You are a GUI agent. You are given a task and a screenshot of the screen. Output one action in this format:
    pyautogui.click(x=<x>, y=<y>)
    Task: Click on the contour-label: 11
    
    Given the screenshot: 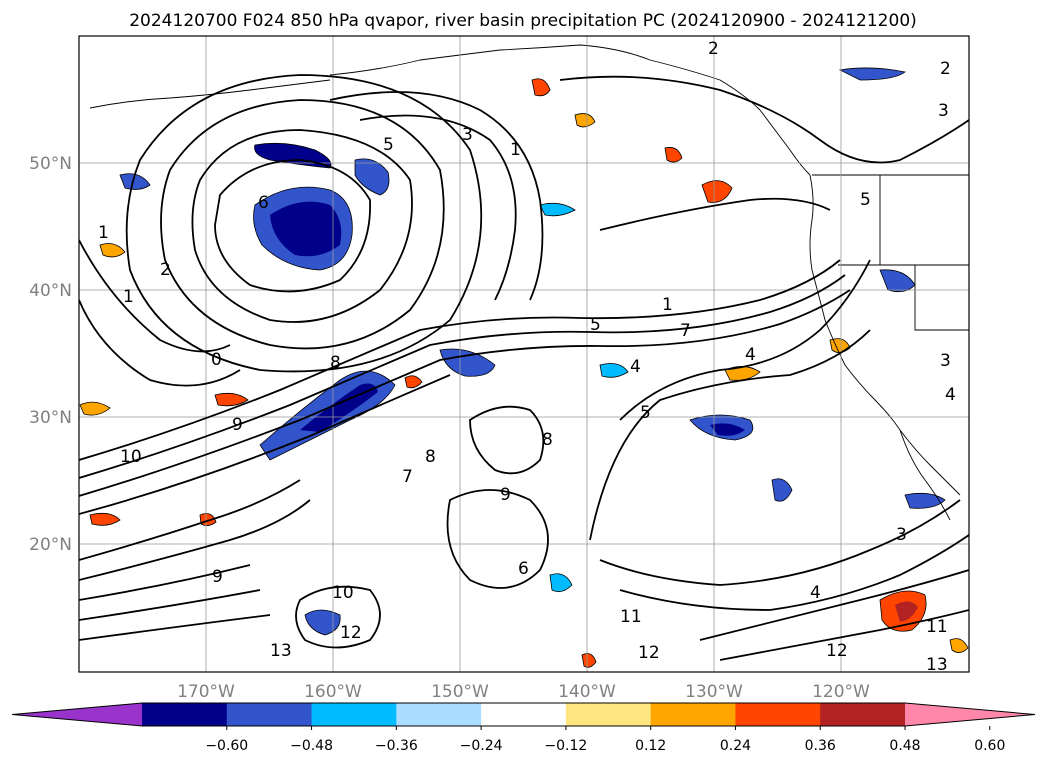 What is the action you would take?
    pyautogui.click(x=631, y=617)
    